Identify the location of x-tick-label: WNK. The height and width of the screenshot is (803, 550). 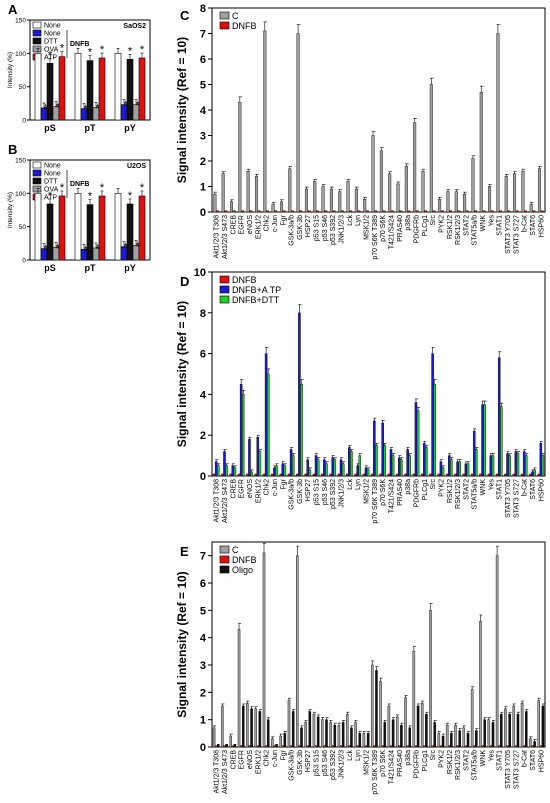
(483, 223).